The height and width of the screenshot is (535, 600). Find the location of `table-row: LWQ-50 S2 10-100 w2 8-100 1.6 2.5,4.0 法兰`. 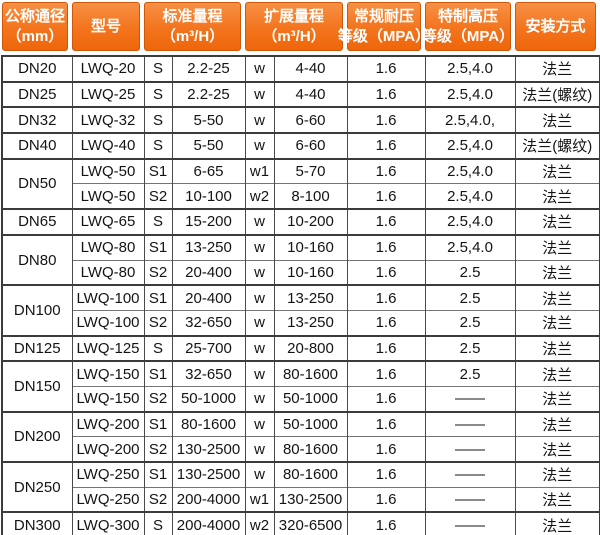

table-row: LWQ-50 S2 10-100 w2 8-100 1.6 2.5,4.0 法兰 is located at coordinates (301, 196).